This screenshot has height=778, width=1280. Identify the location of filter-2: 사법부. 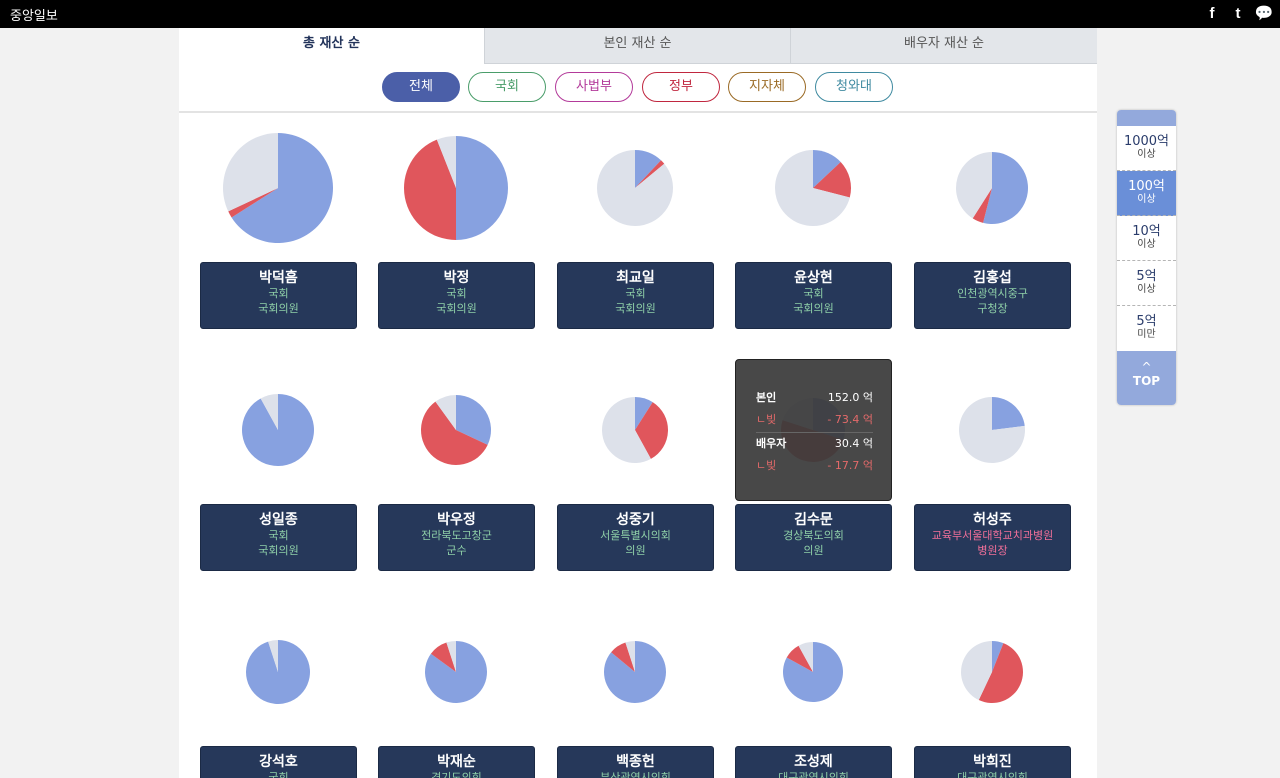
(594, 87).